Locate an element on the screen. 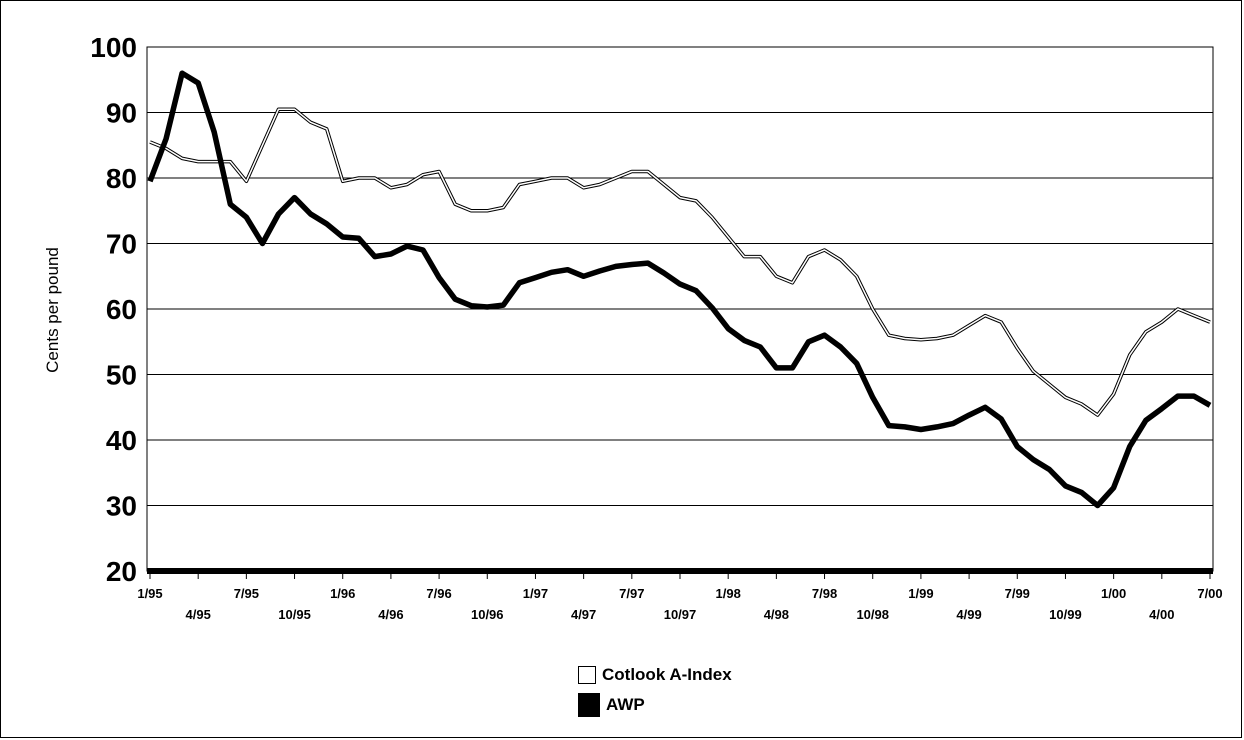  x-tick-label: 7/00 is located at coordinates (1209, 593).